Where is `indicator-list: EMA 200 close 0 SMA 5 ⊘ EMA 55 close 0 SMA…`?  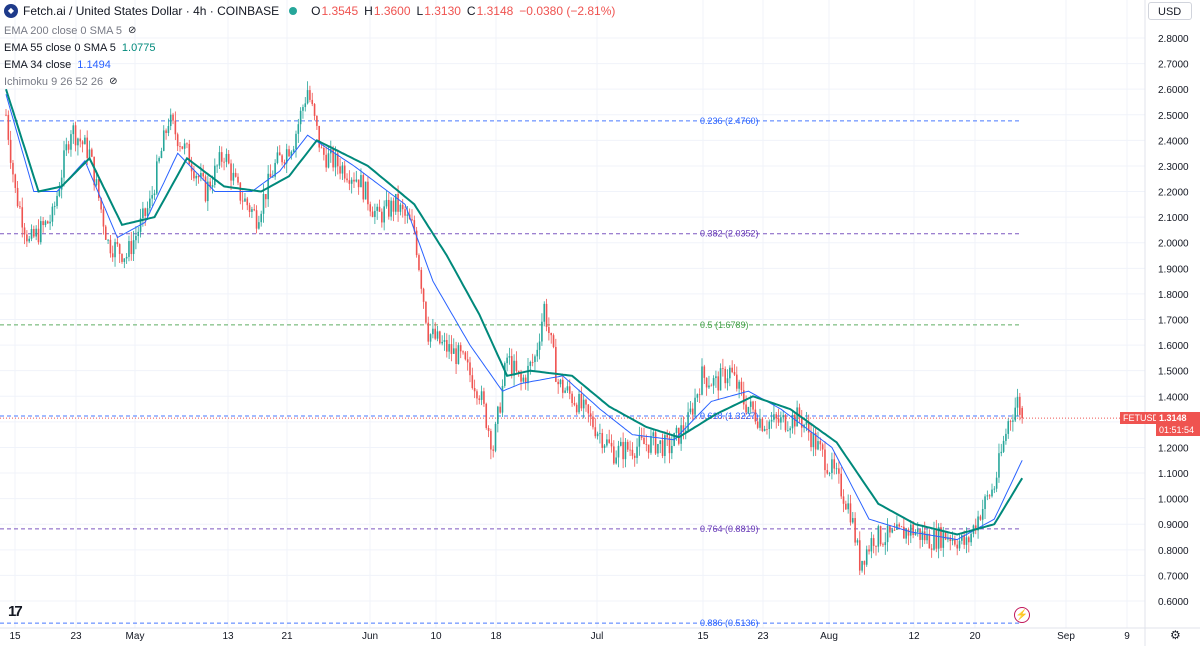
indicator-list: EMA 200 close 0 SMA 5 ⊘ EMA 55 close 0 SMA… is located at coordinates (309, 56).